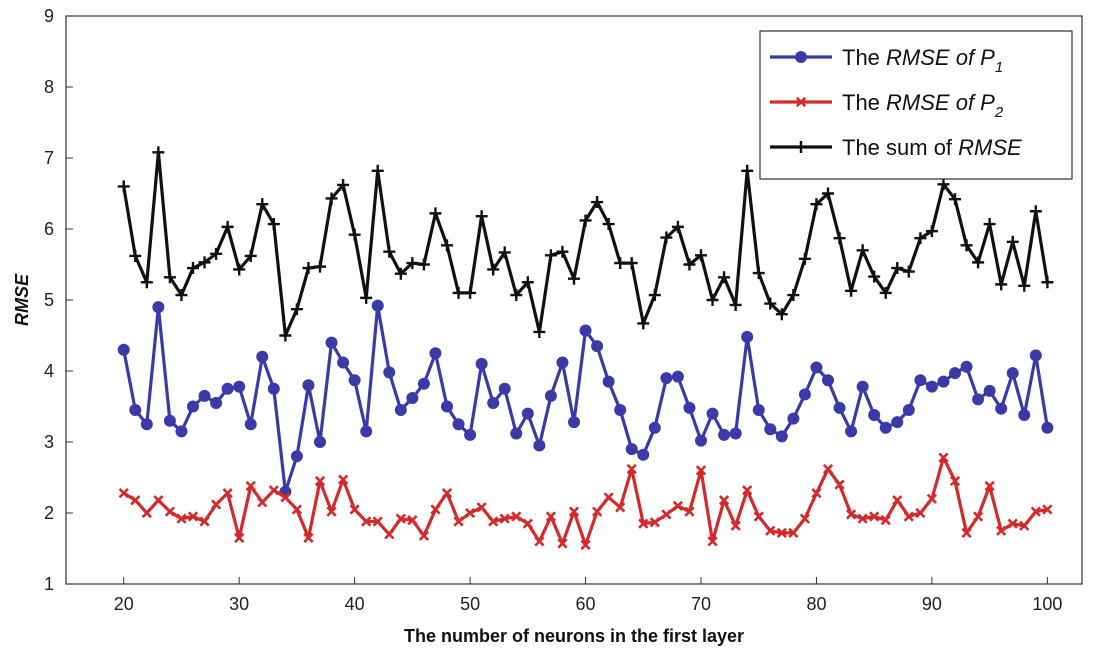 Image resolution: width=1100 pixels, height=658 pixels. I want to click on x-tick-label: 20, so click(124, 604).